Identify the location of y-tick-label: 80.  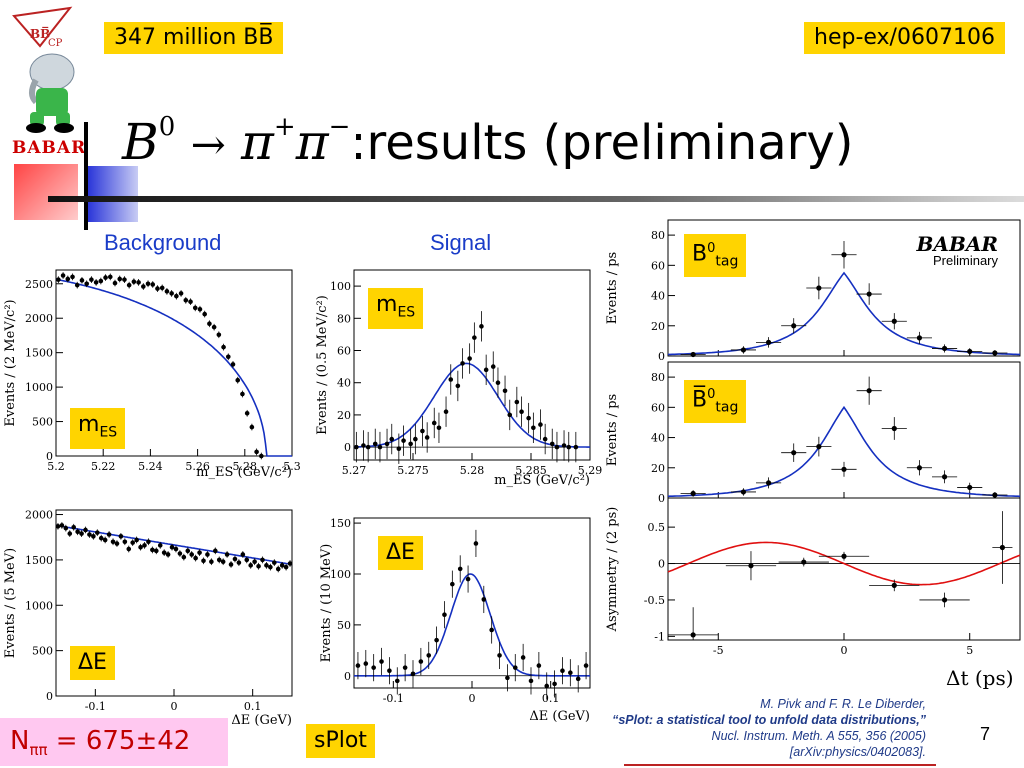
(344, 318).